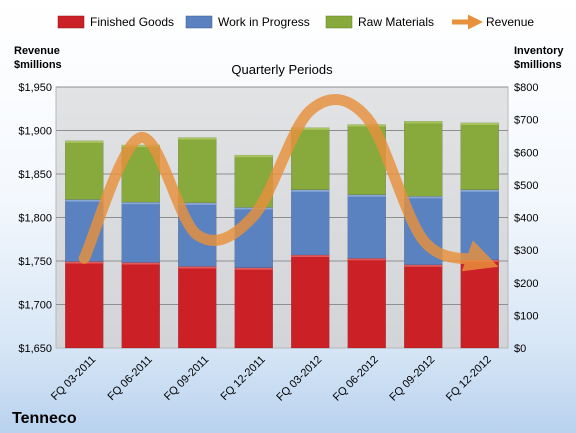 Image resolution: width=576 pixels, height=433 pixels. Describe the element at coordinates (526, 121) in the screenshot. I see `right-axis-tick: $700` at that location.